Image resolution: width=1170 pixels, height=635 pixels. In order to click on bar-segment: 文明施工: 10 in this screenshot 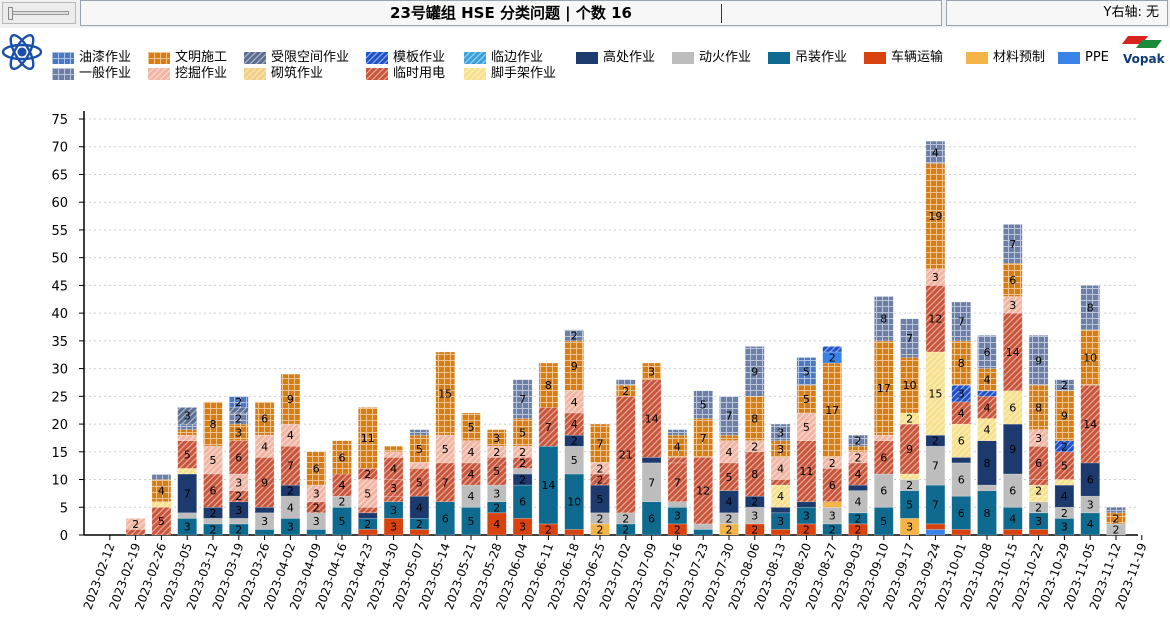, I will do `click(1090, 357)`.